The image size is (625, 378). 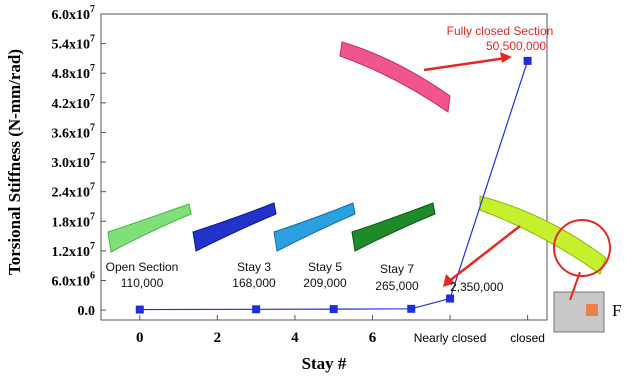 What do you see at coordinates (395, 77) in the screenshot?
I see `fully-closed-beam-image` at bounding box center [395, 77].